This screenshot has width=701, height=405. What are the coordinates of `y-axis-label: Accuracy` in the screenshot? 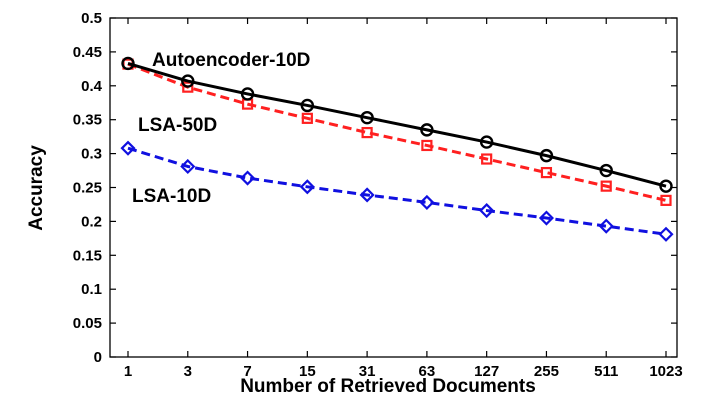 It's located at (36, 188).